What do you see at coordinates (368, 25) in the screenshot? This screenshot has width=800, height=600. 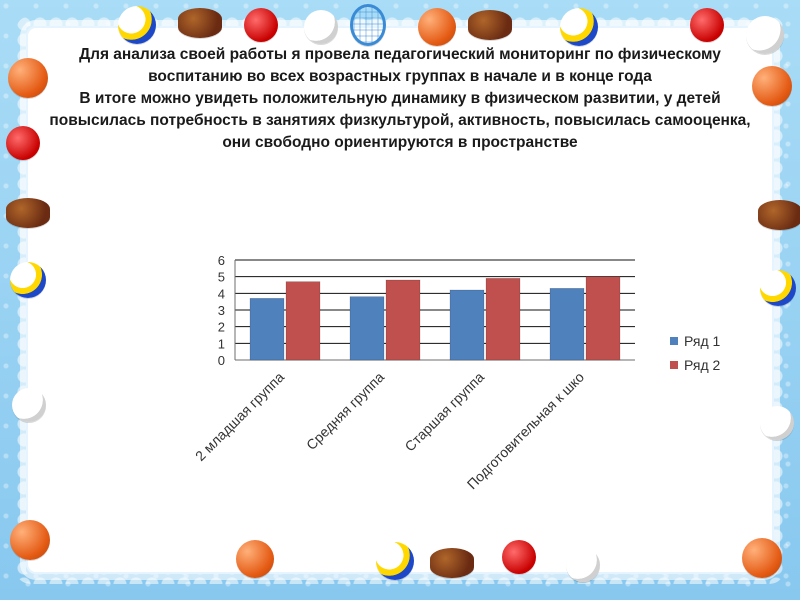 I see `tennis-racket-icon` at bounding box center [368, 25].